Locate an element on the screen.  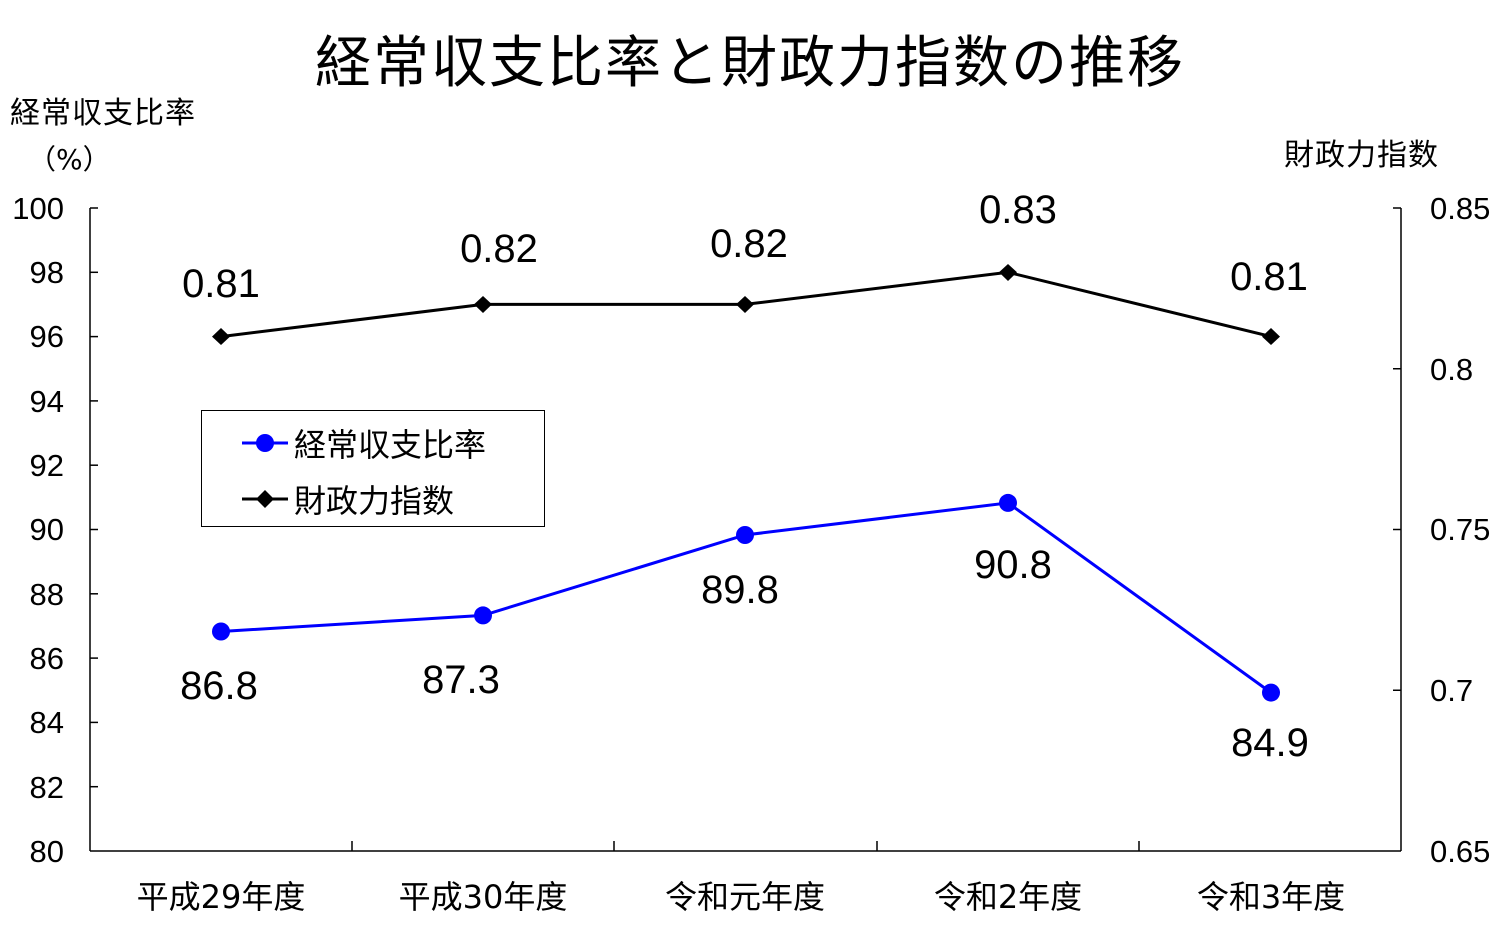
right-axis-tick-labels: 0.85 0.8 0.75 0.7 0.65 is located at coordinates (1460, 530).